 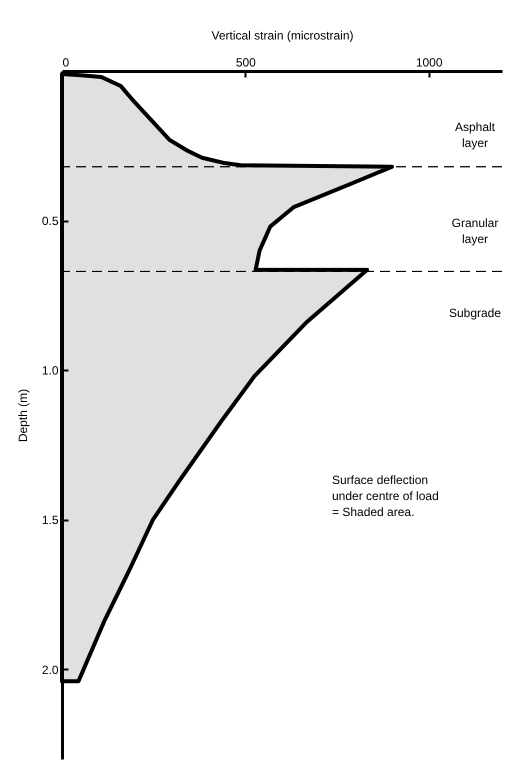 What do you see at coordinates (50, 371) in the screenshot?
I see `y-tick-label: 1.0` at bounding box center [50, 371].